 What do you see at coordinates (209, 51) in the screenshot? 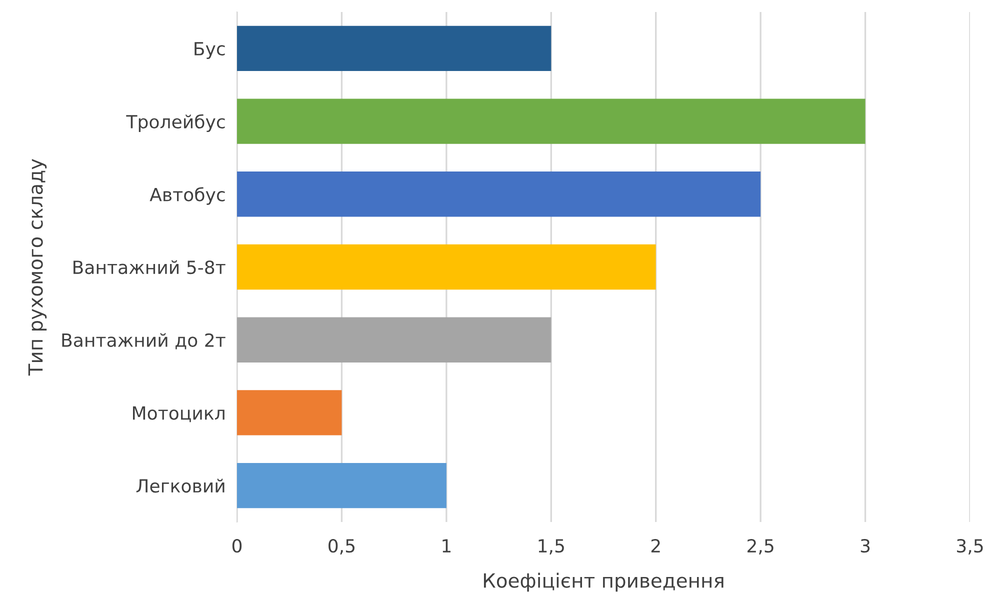
I see `y-tick-label: Бус` at bounding box center [209, 51].